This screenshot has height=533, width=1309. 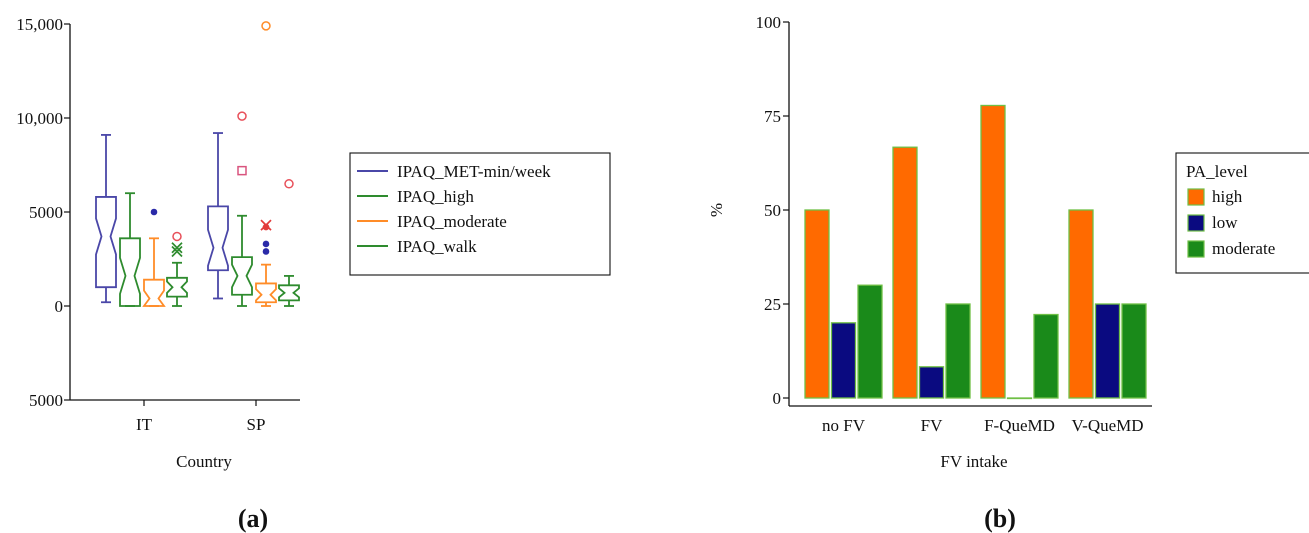 I want to click on legend-entry: IPAQ_walk, so click(x=437, y=246).